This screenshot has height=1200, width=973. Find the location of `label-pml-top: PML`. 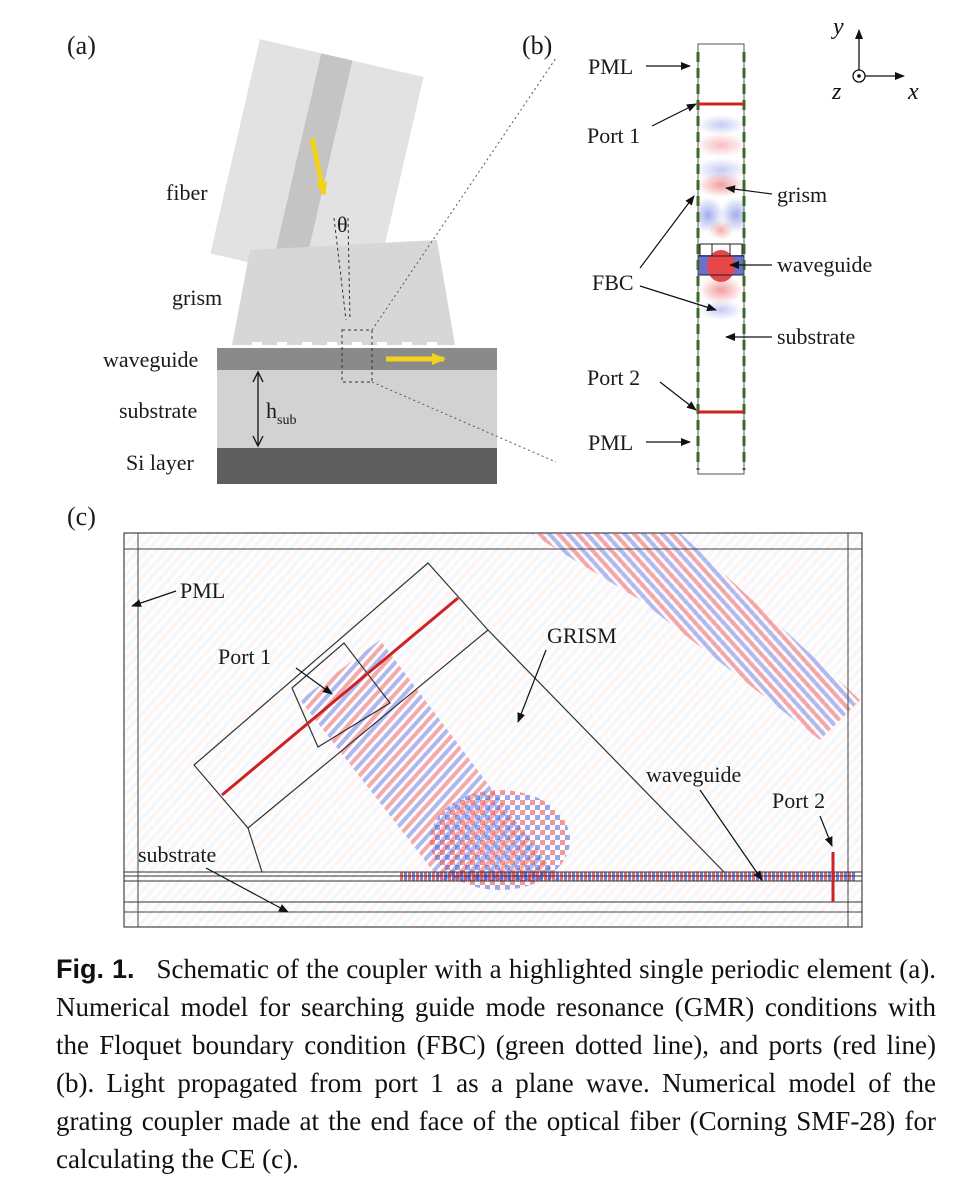

label-pml-top: PML is located at coordinates (610, 66).